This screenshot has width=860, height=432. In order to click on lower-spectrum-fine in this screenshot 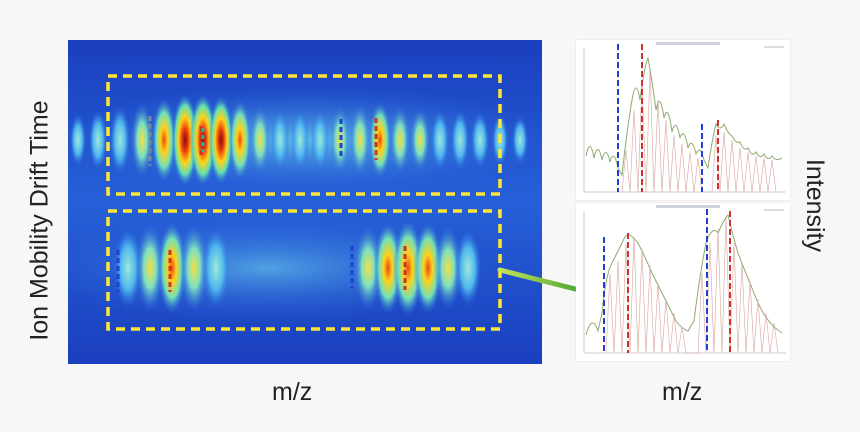, I will do `click(692, 285)`.